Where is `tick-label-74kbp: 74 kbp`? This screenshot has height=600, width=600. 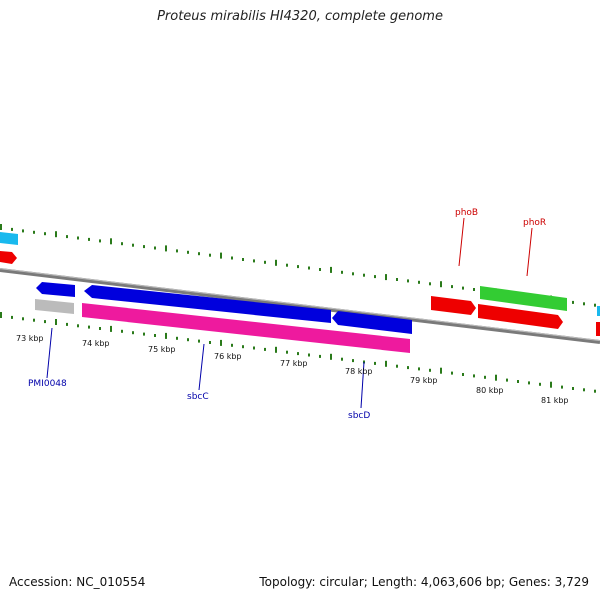 tick-label-74kbp: 74 kbp is located at coordinates (96, 343).